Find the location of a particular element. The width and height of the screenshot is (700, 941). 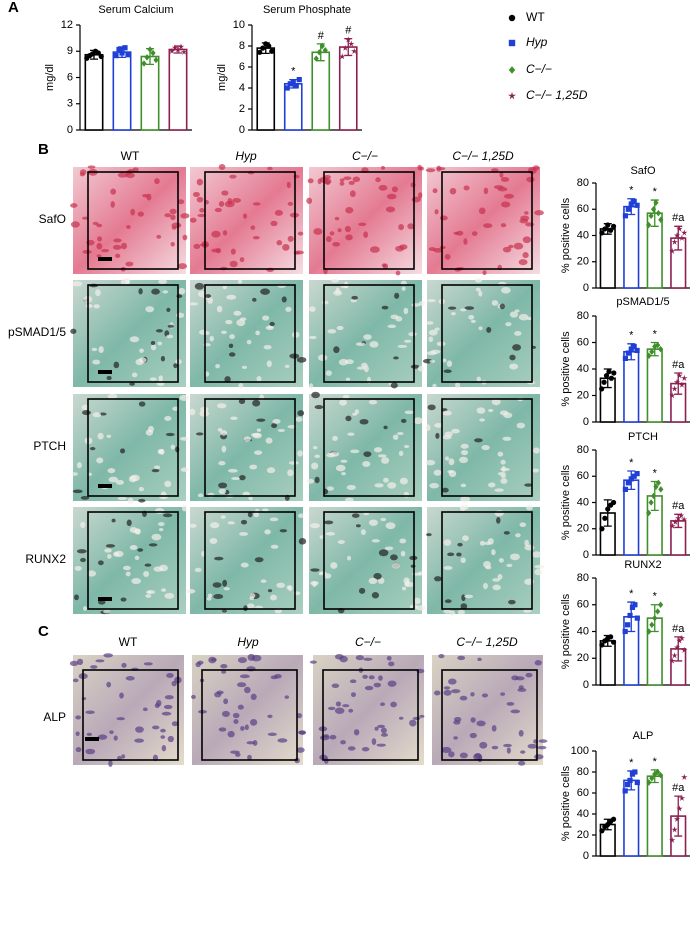

region-box is located at coordinates (487, 333).